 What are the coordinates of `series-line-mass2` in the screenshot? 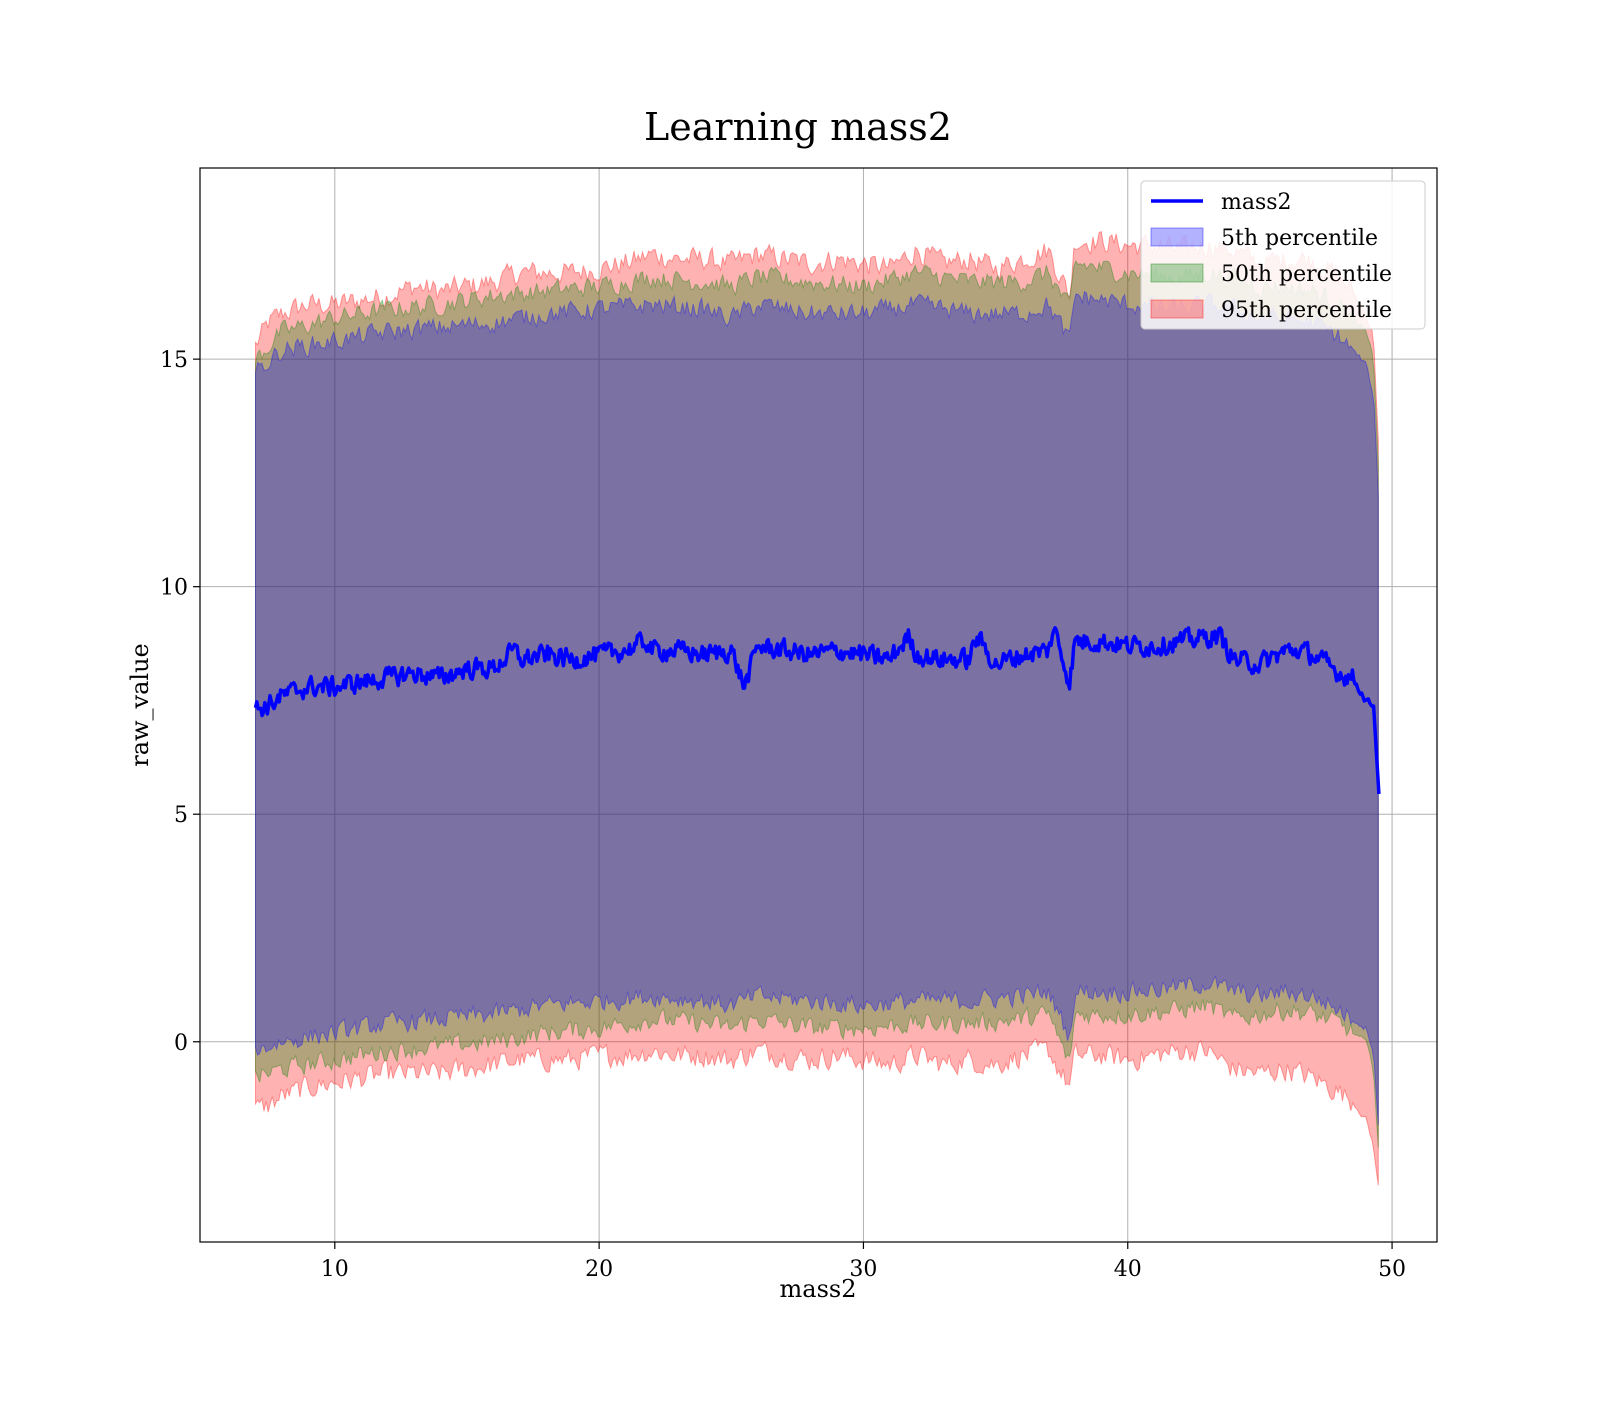 It's located at (817, 710).